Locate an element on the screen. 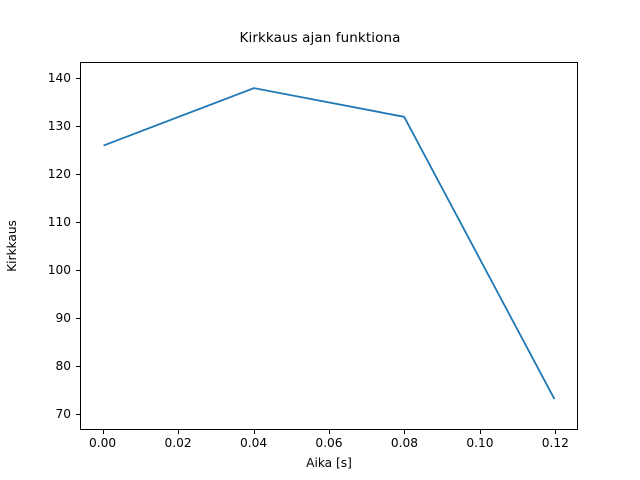 This screenshot has height=480, width=640. y-tick-label: 120 is located at coordinates (59, 173).